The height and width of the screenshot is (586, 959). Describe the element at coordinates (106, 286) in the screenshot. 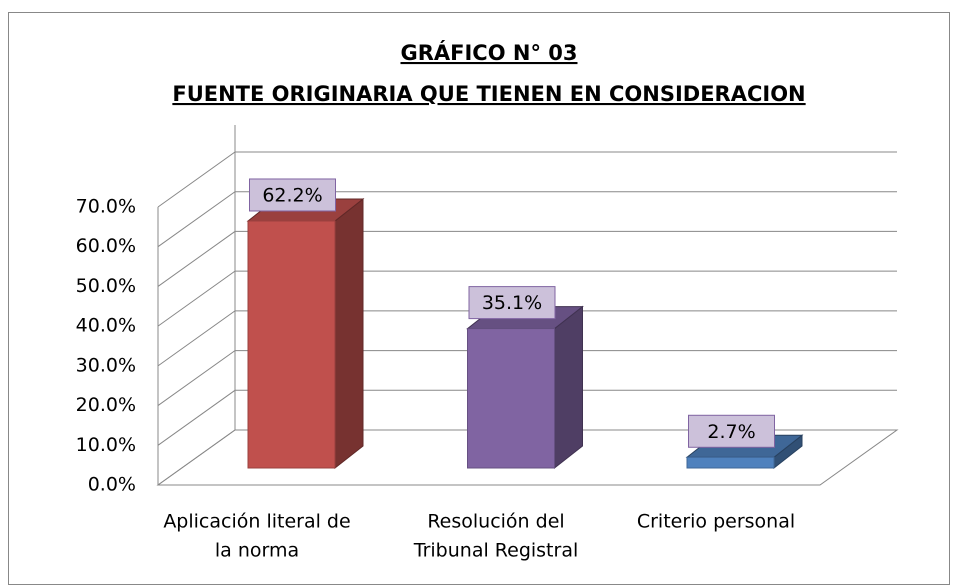

I see `y-tick-label: 50.0%` at that location.